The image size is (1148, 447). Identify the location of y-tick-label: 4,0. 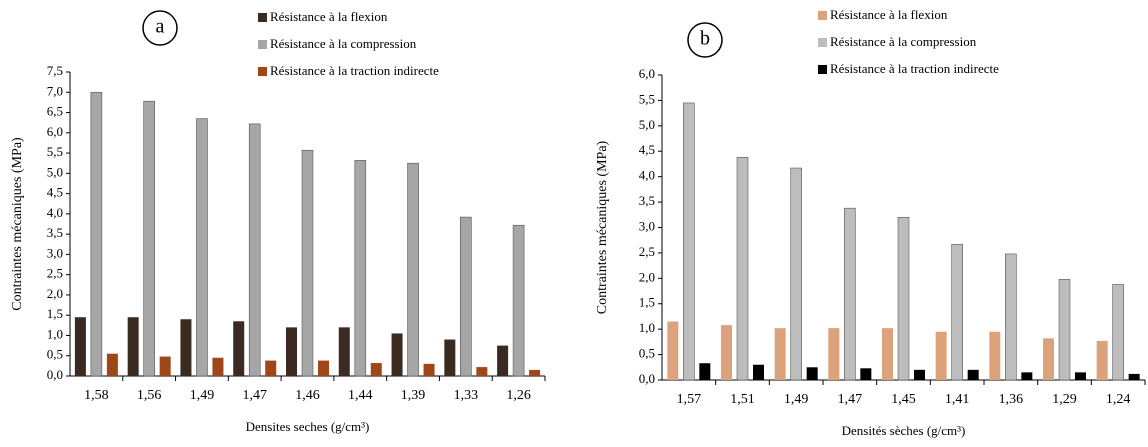
(647, 175).